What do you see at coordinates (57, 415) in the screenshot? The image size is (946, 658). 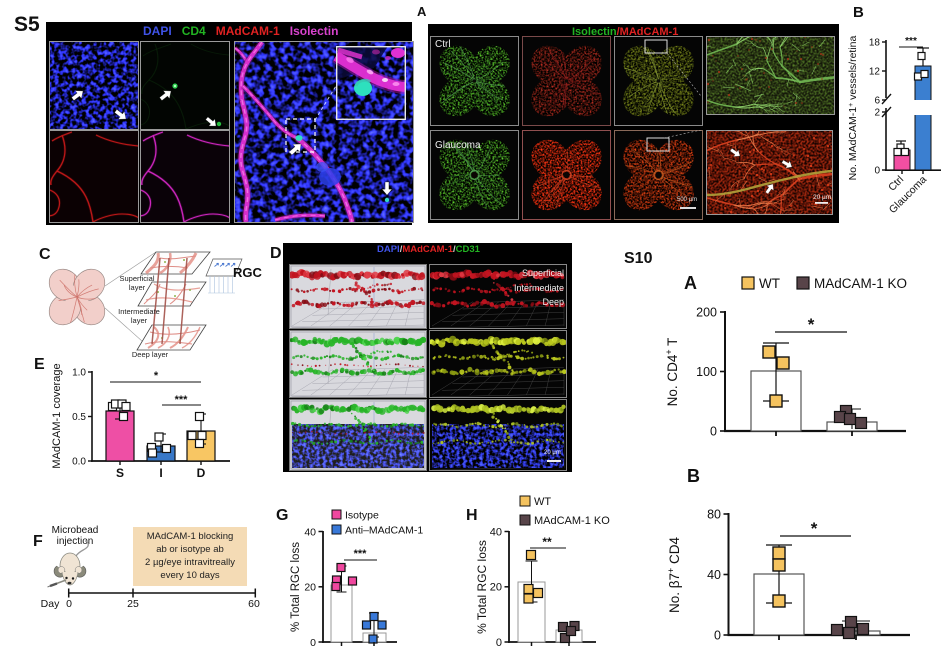 I see `svg-text: MAdCAM-1 coverage` at bounding box center [57, 415].